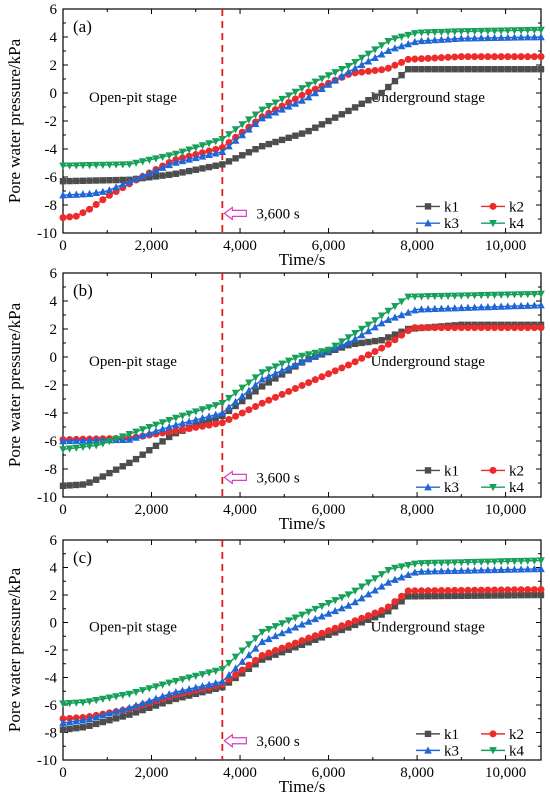  Describe the element at coordinates (51, 206) in the screenshot. I see `y-tick-label: -8` at that location.